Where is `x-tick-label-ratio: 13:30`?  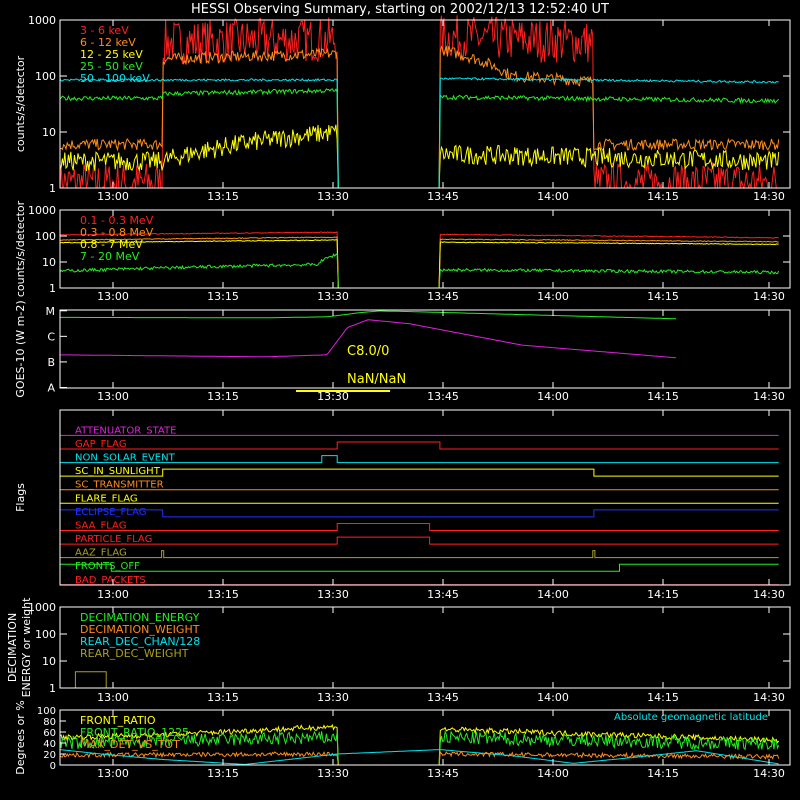 x-tick-label-ratio: 13:30 is located at coordinates (333, 773).